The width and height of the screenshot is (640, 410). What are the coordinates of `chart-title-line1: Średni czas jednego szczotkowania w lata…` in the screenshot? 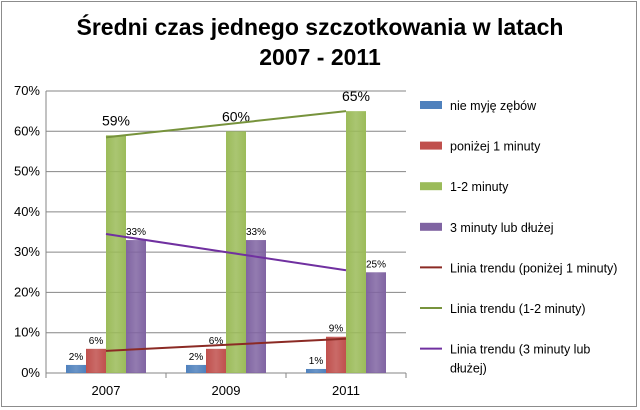 It's located at (320, 27).